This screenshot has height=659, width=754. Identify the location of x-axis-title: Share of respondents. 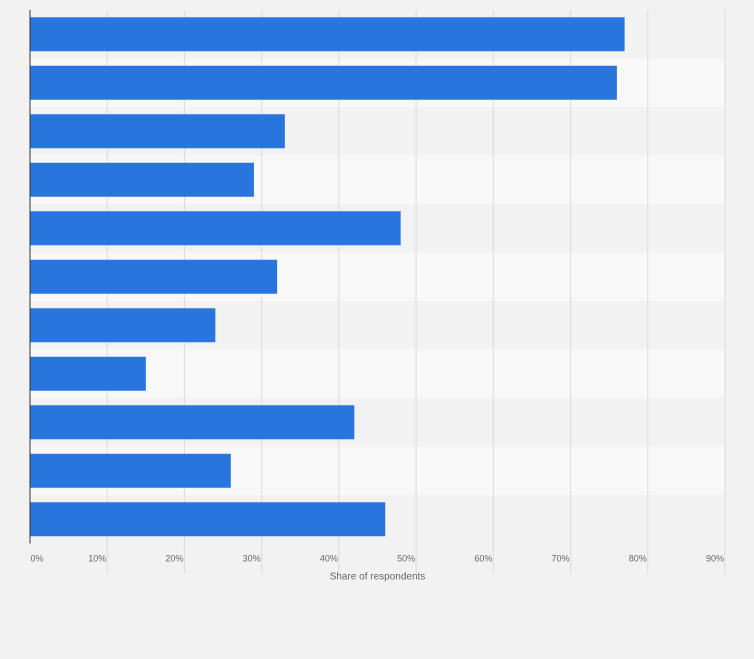
(378, 577).